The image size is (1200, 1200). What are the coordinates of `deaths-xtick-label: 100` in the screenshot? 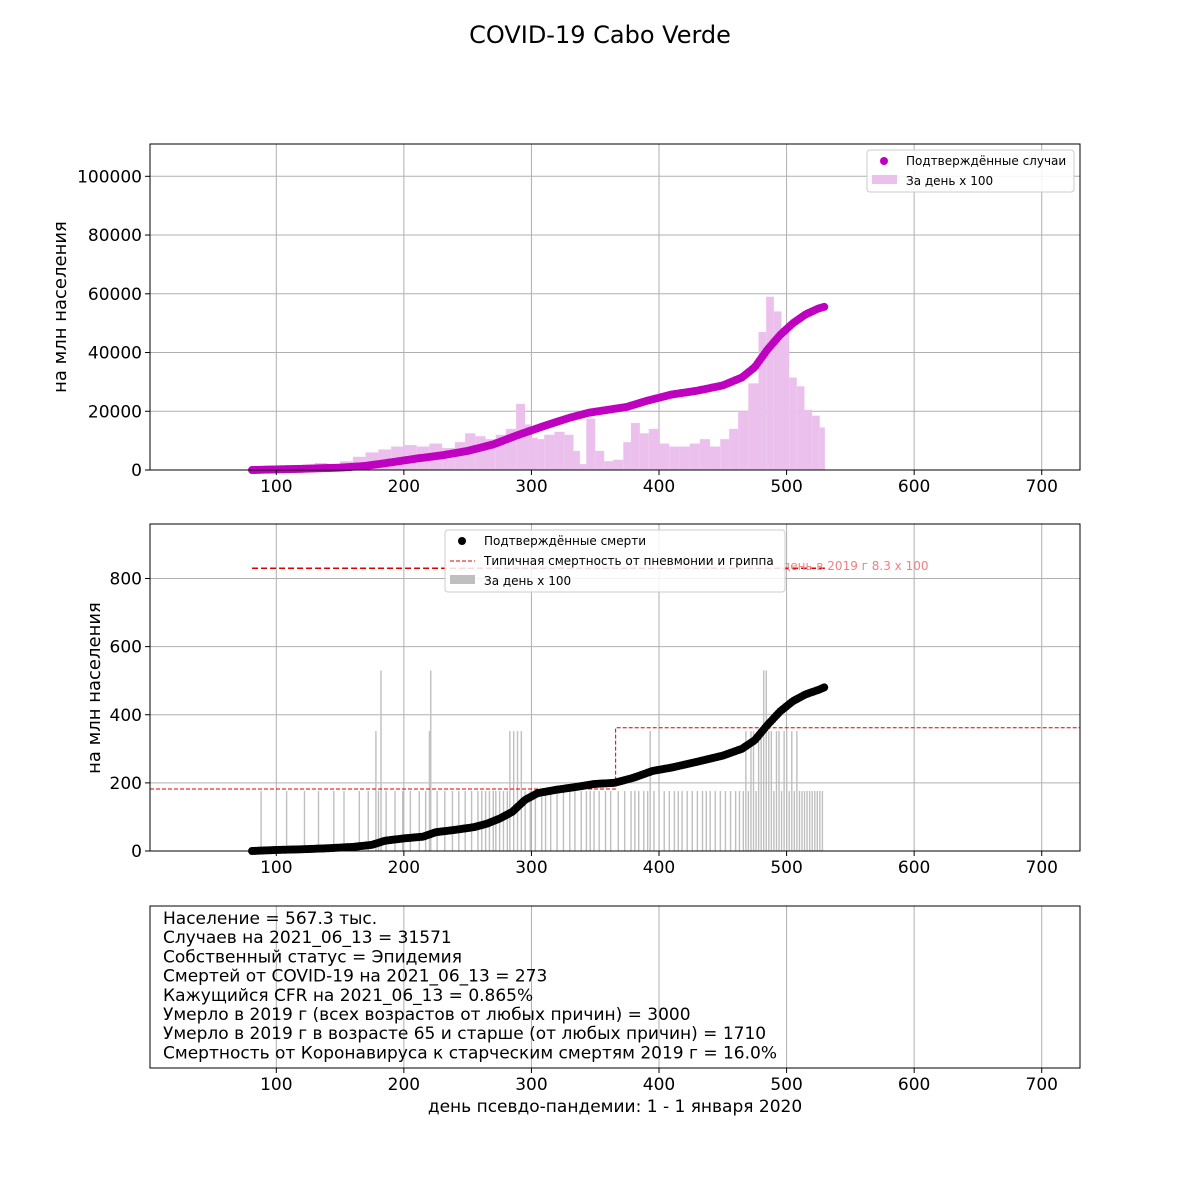 It's located at (276, 868).